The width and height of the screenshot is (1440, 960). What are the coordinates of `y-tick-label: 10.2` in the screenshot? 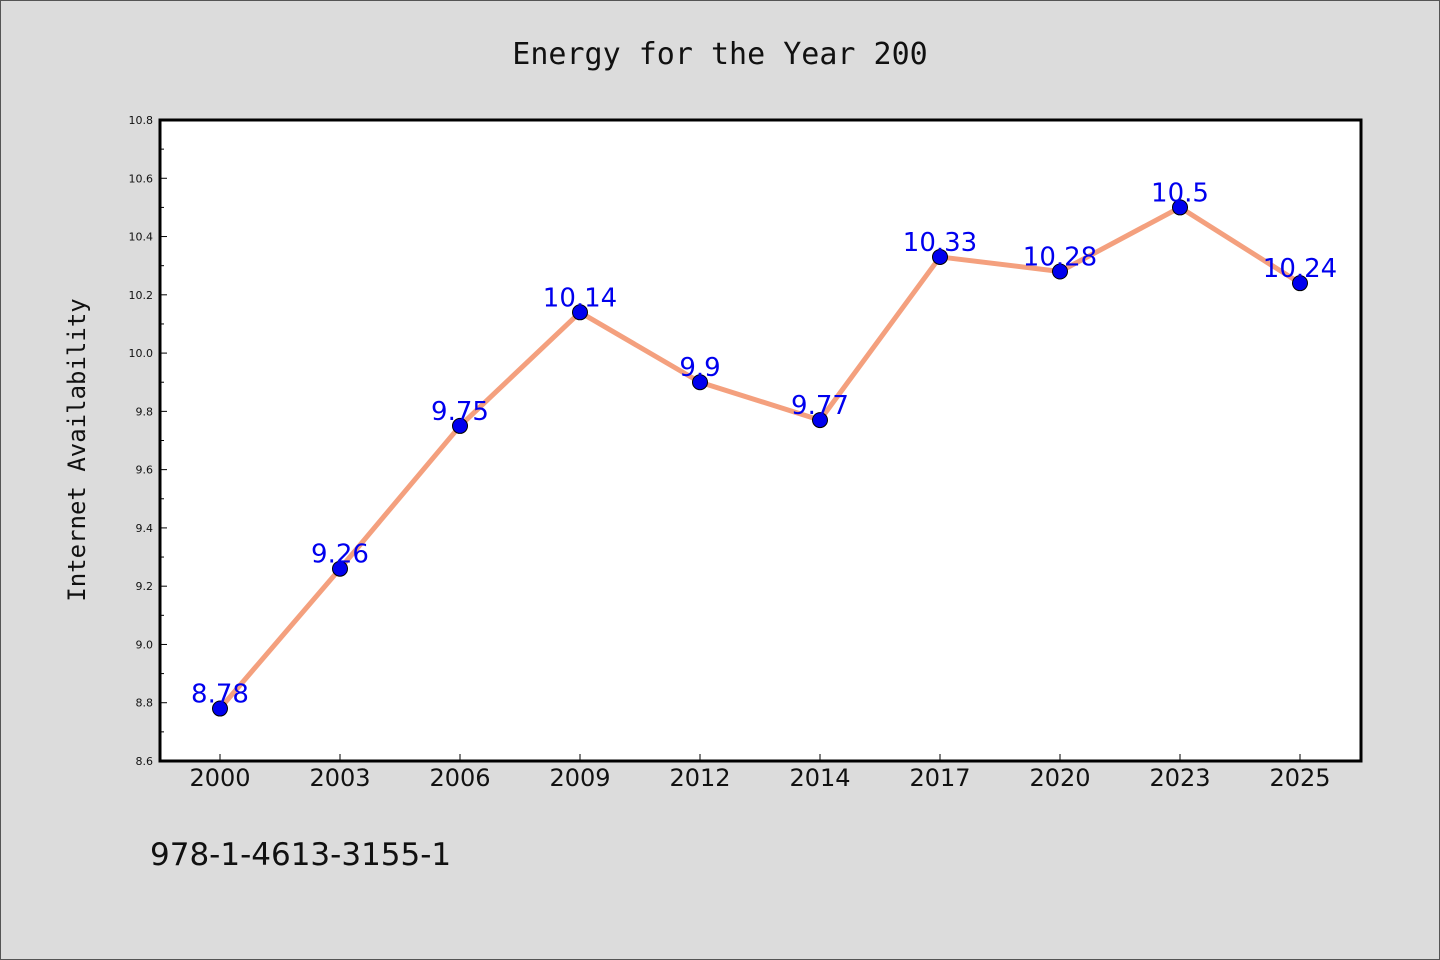 It's located at (141, 295).